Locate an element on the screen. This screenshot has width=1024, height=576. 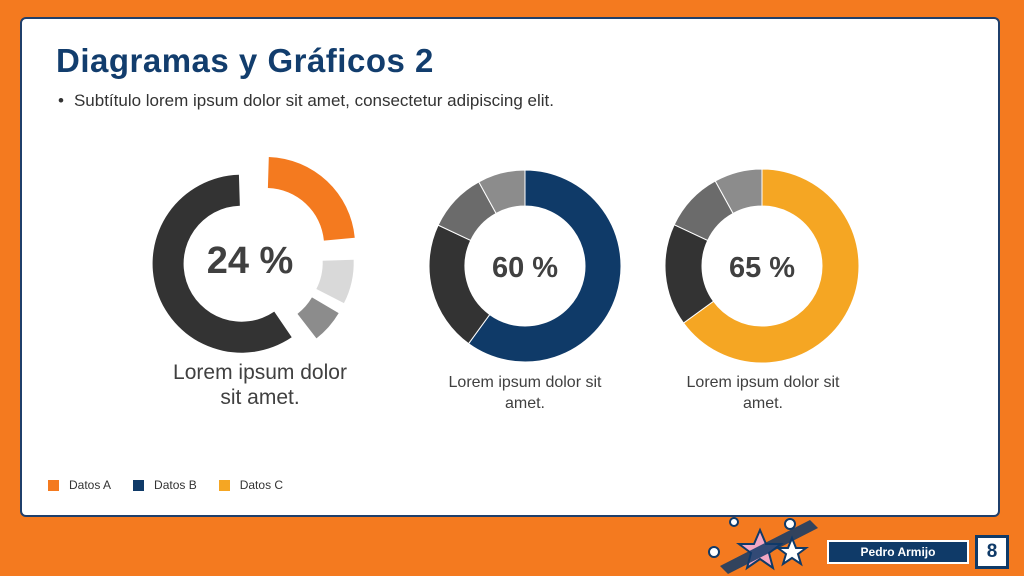
legend-swatch-a is located at coordinates (53, 485).